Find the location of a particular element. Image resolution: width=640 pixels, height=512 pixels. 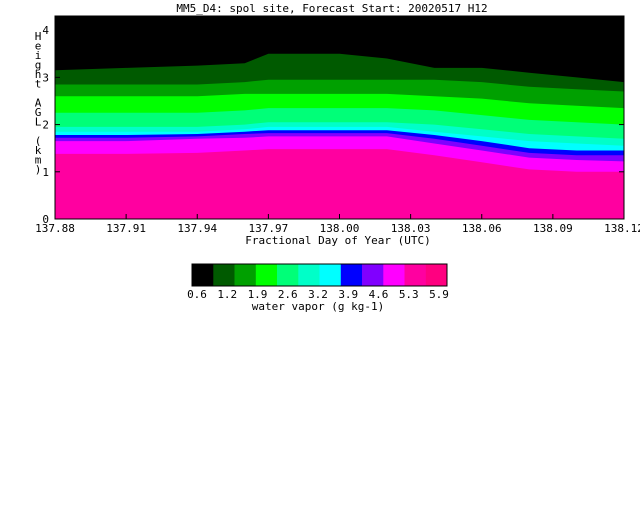

x-tick-label: 137.94 is located at coordinates (197, 228).